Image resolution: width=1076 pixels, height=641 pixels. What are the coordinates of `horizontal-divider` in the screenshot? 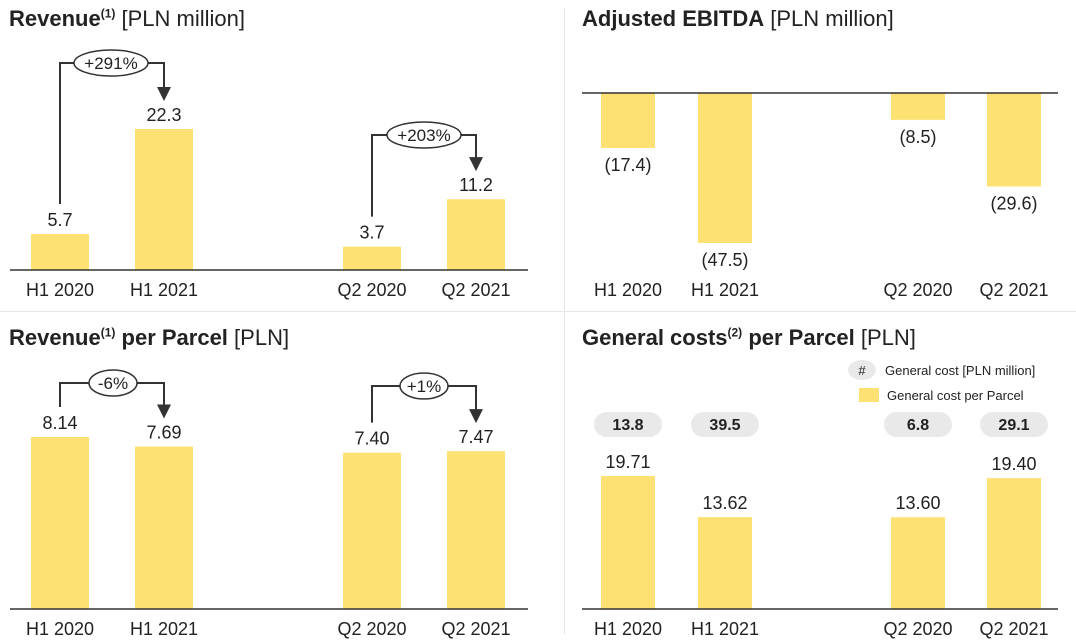 It's located at (538, 311).